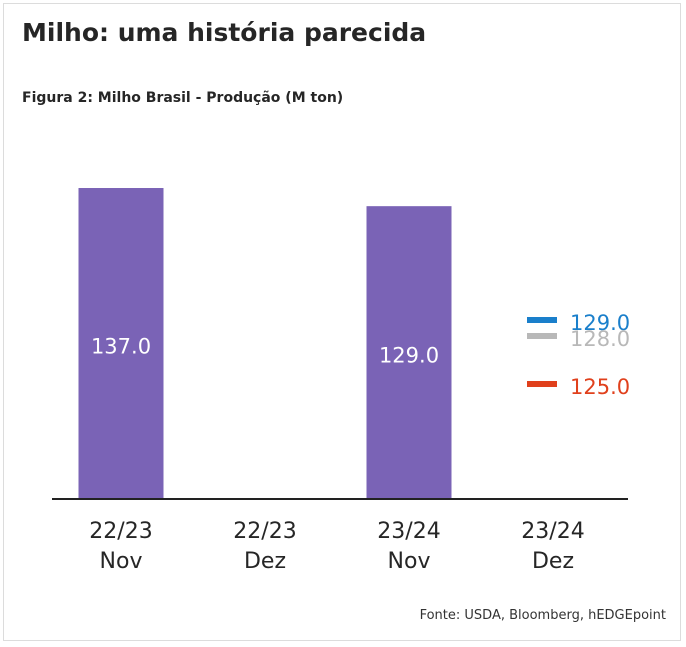 The image size is (686, 647). I want to click on estimate-value-label: 128.0, so click(600, 339).